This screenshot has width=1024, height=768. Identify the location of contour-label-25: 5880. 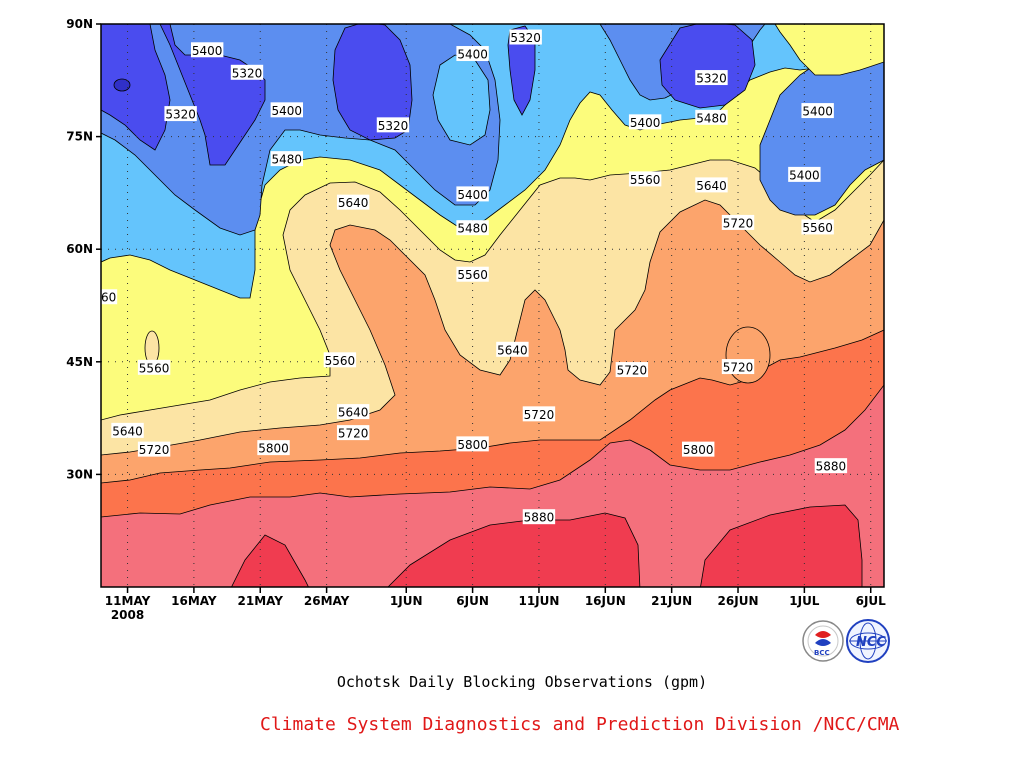
(831, 466).